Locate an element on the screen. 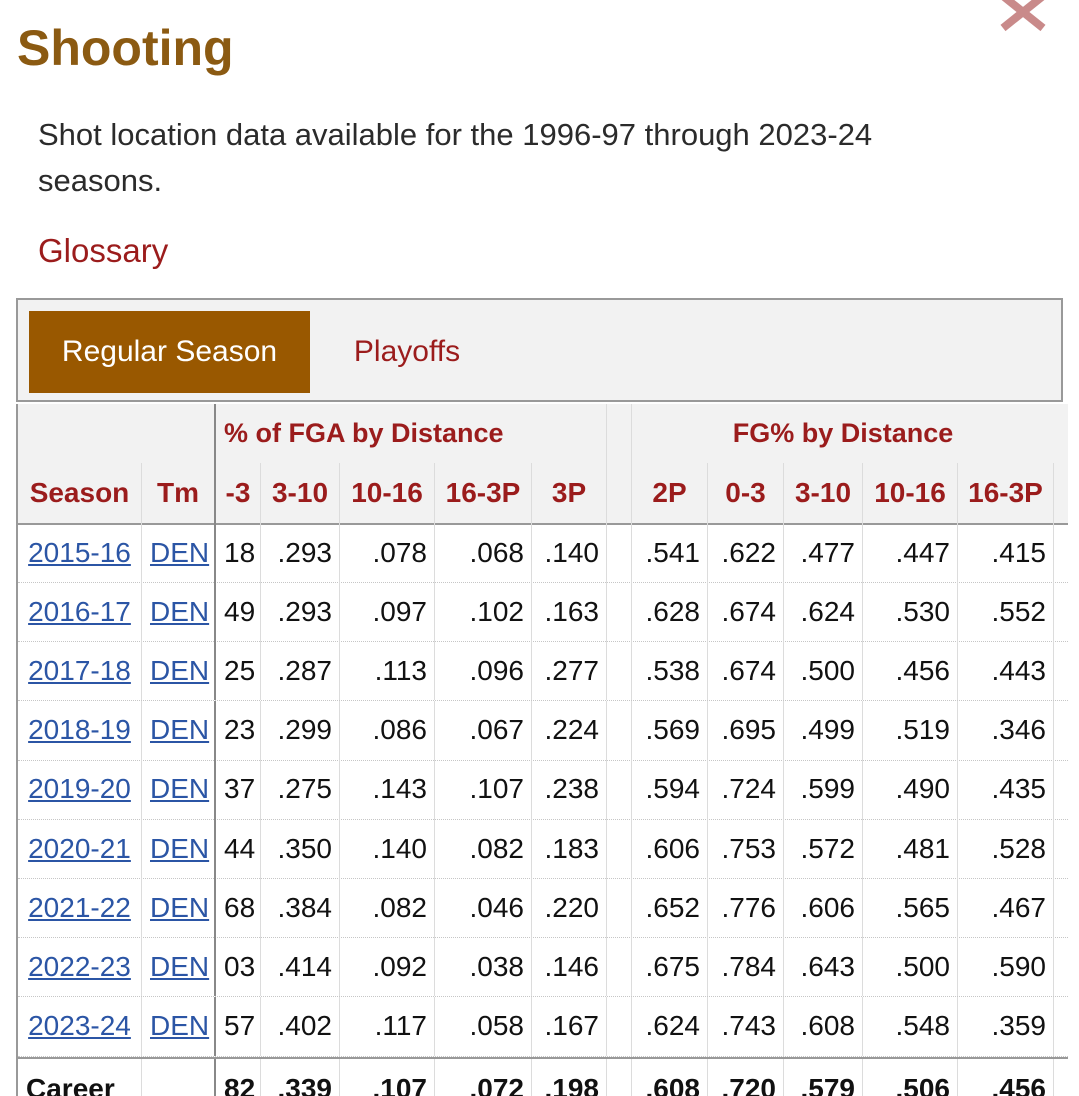  season-cell: 2016-17 is located at coordinates (80, 612).